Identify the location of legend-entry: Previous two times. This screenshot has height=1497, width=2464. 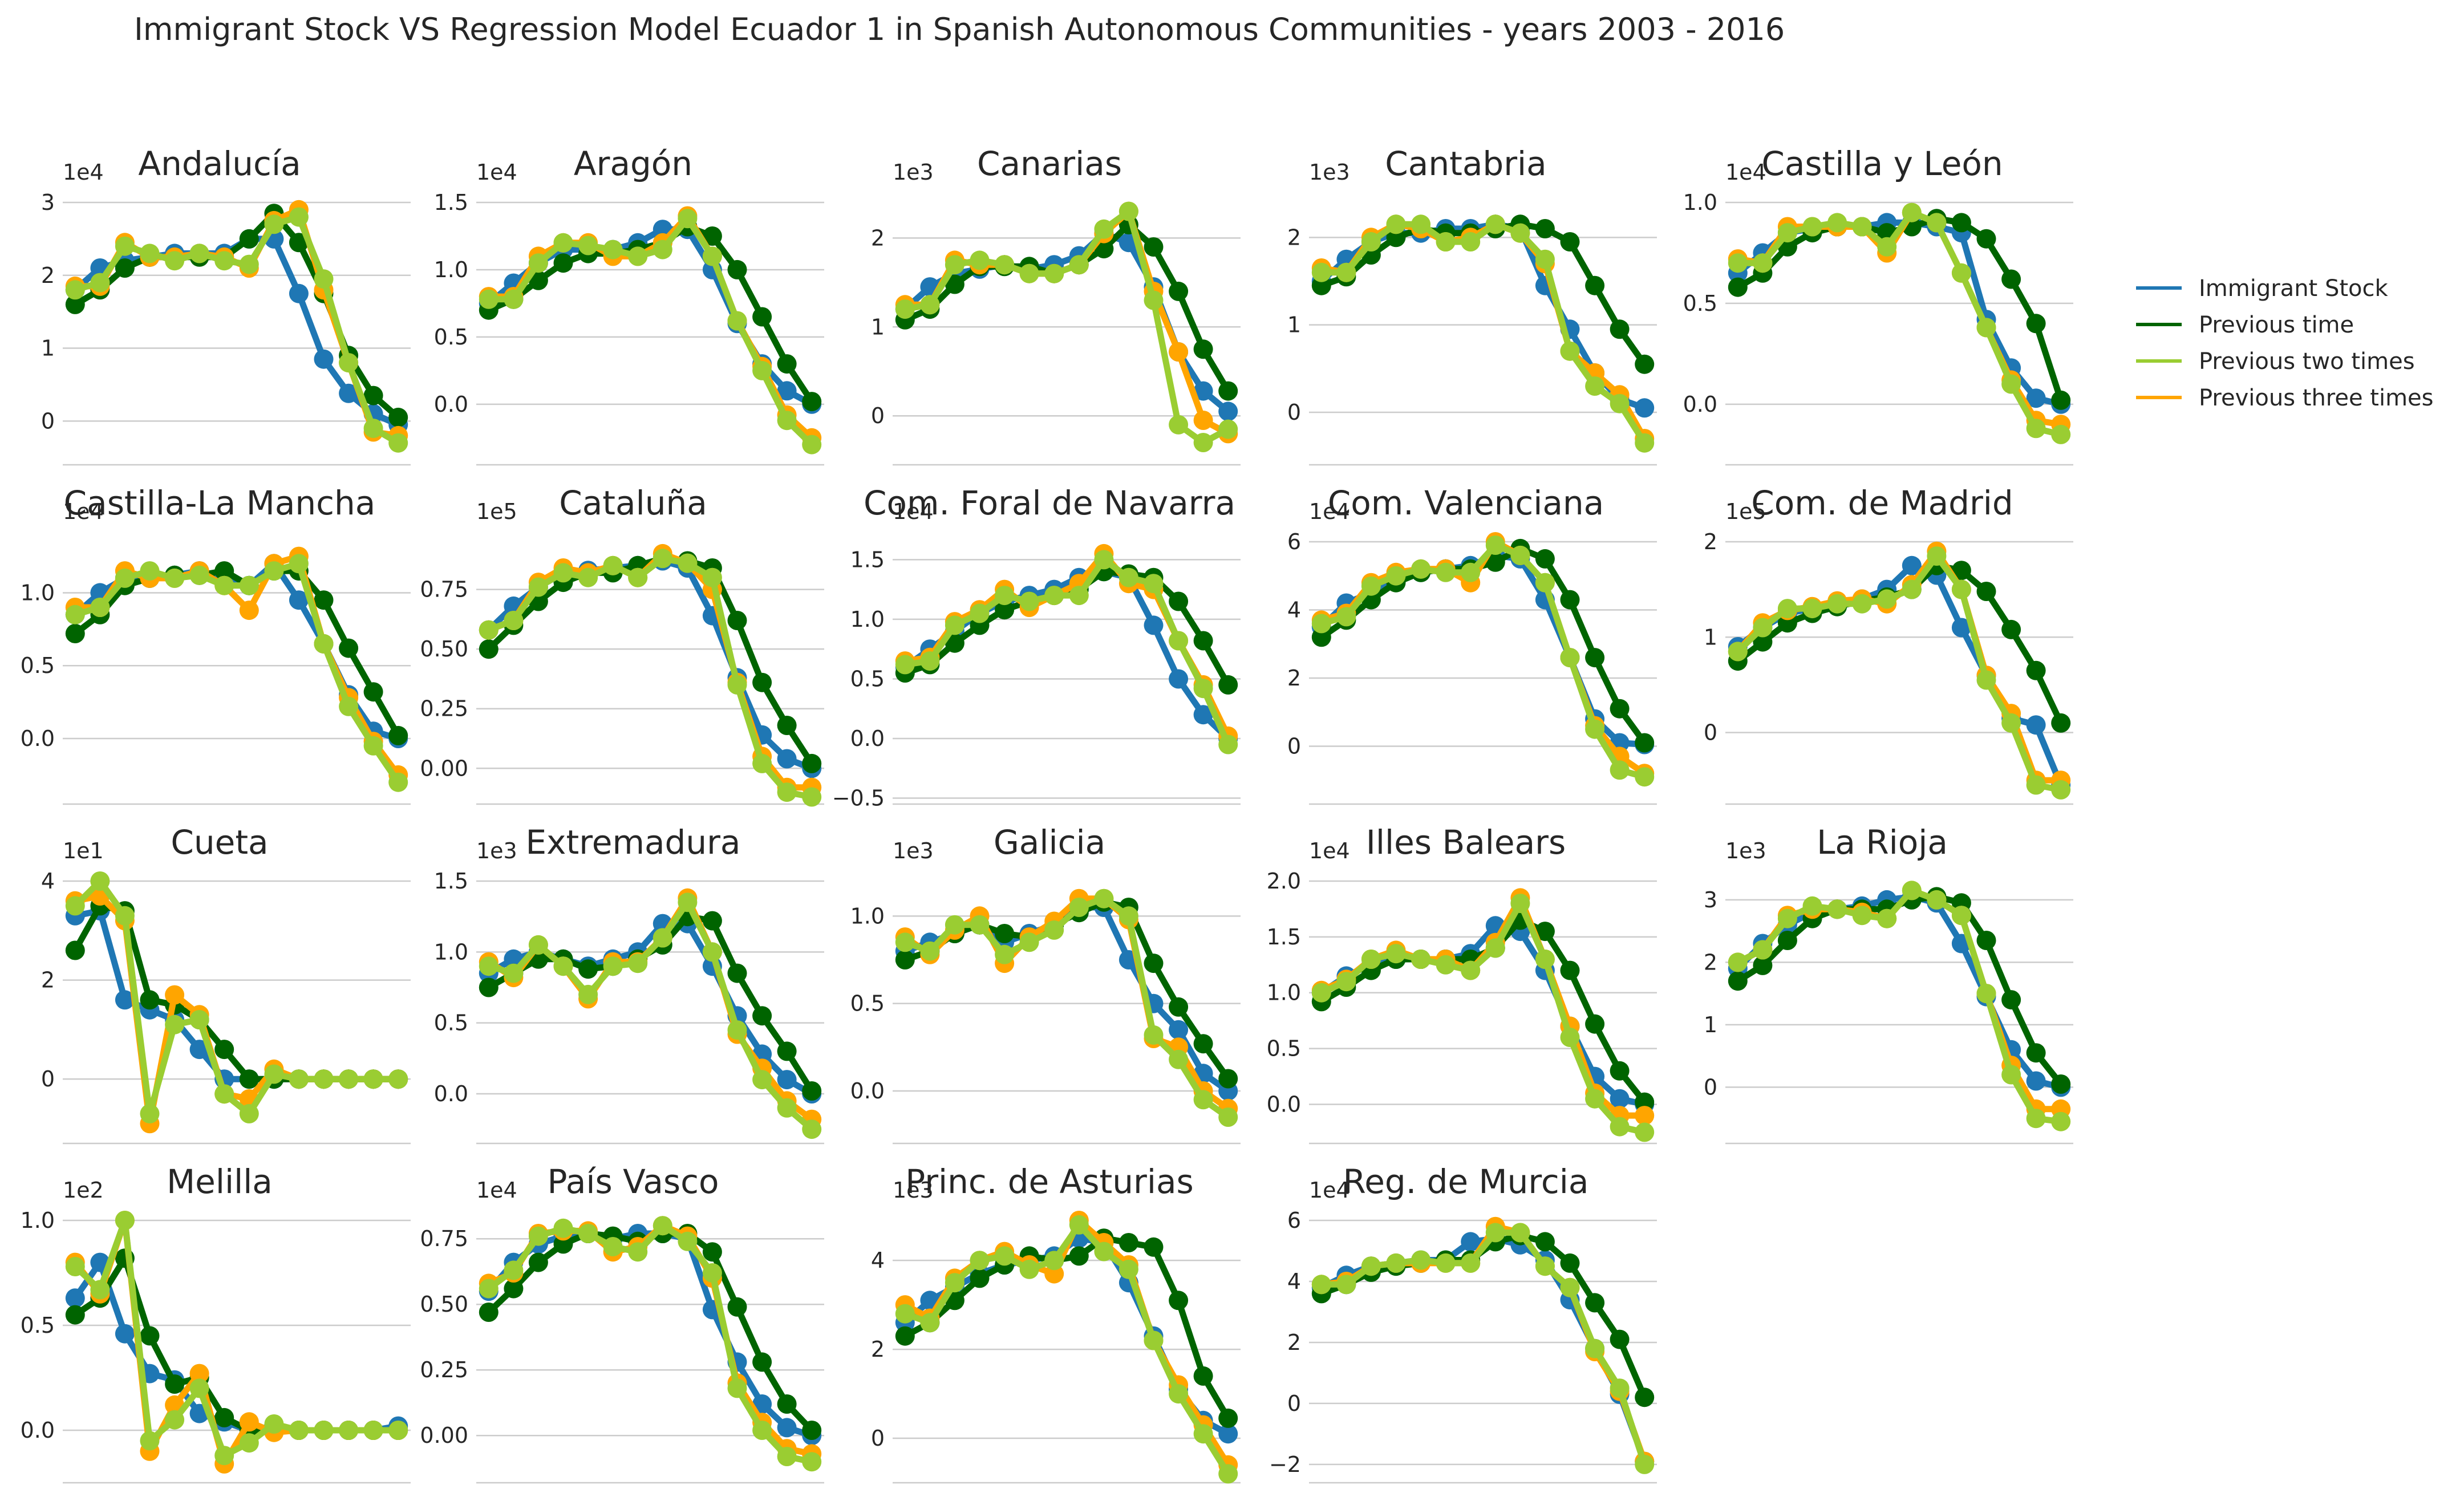
(2276, 361).